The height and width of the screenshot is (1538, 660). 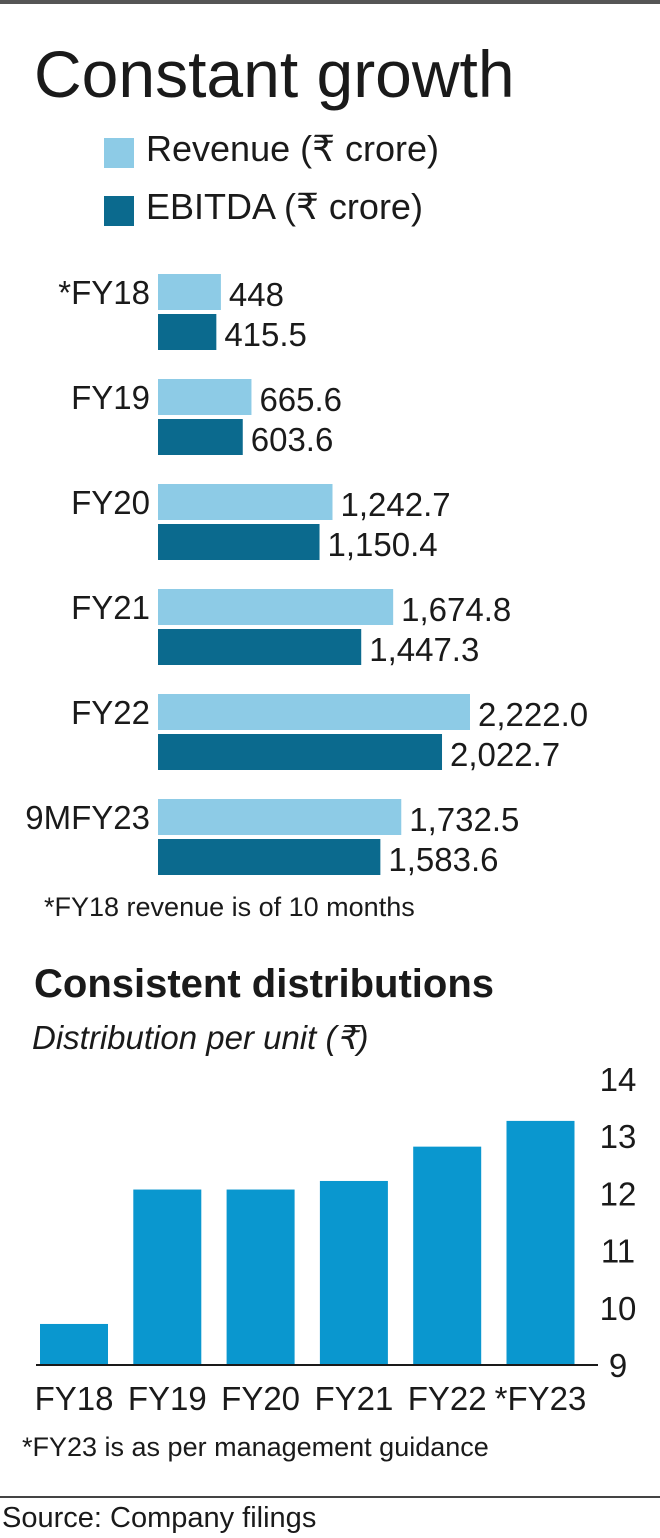 I want to click on bar-distribution-fy20, so click(x=260, y=1276).